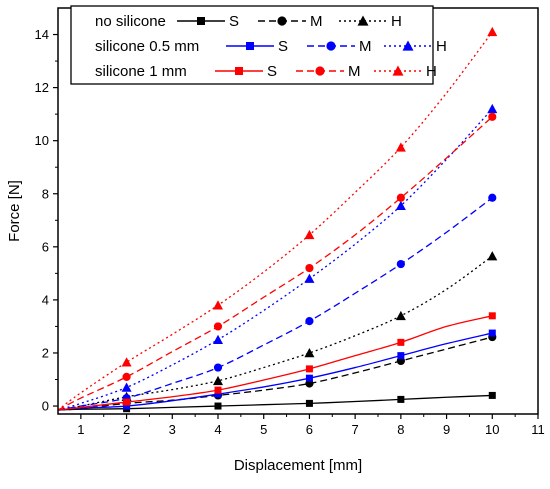  I want to click on x-axis-title: Displacement [mm], so click(298, 465).